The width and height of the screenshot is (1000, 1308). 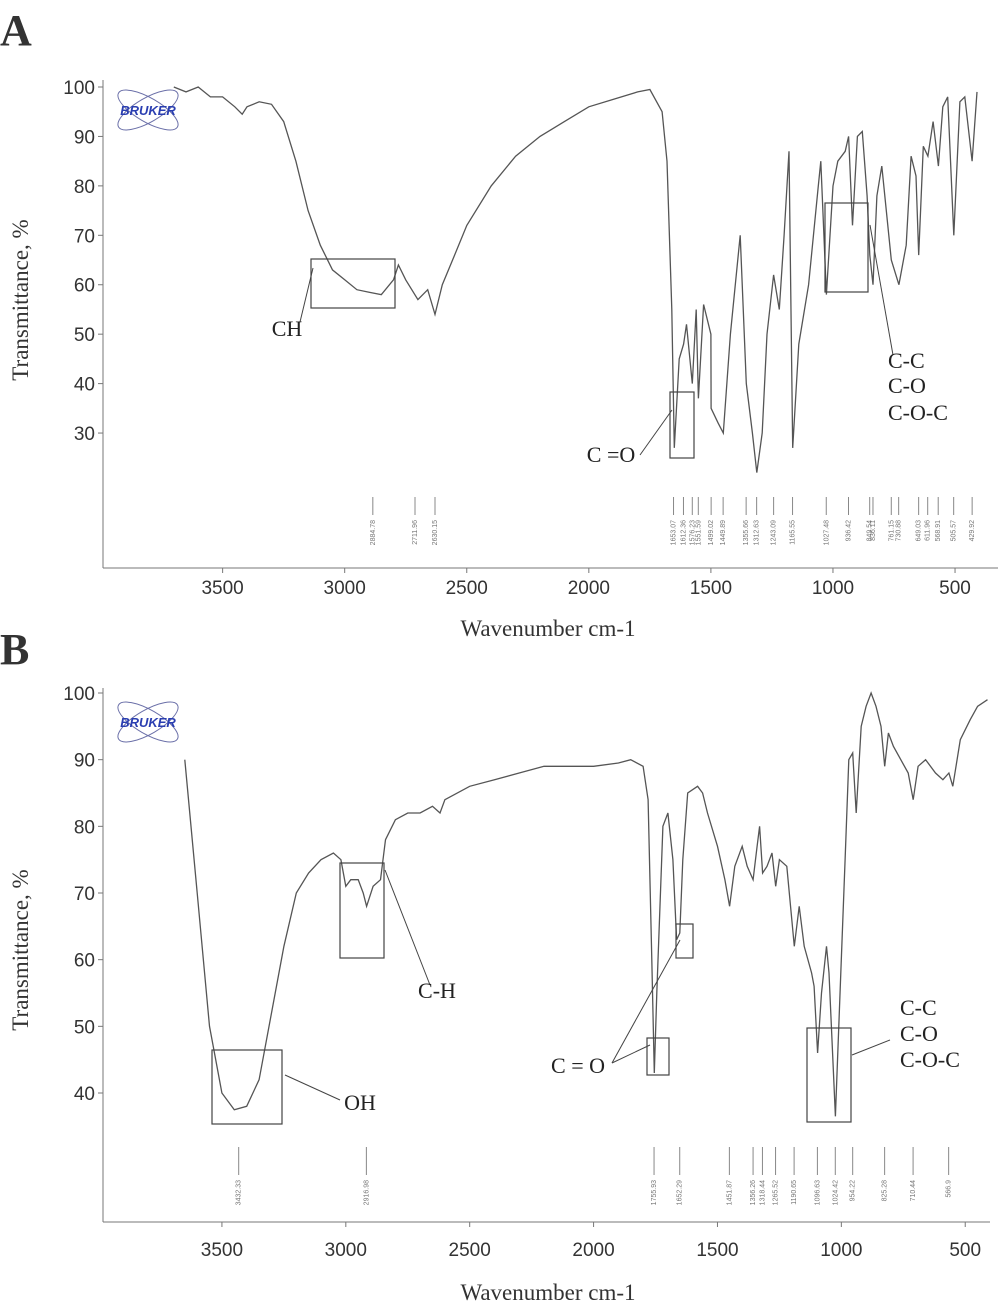 I want to click on peak-label: 1653.07, so click(x=674, y=532).